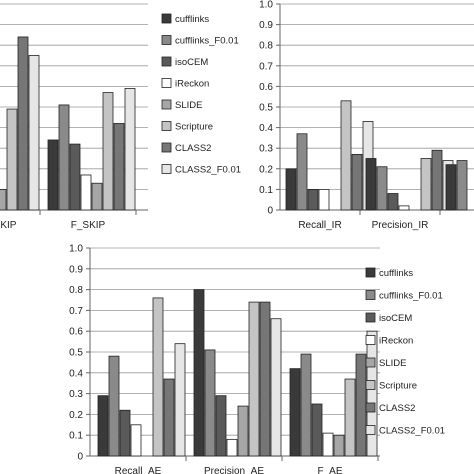  Describe the element at coordinates (88, 225) in the screenshot. I see `category-label: F_SKIP` at that location.